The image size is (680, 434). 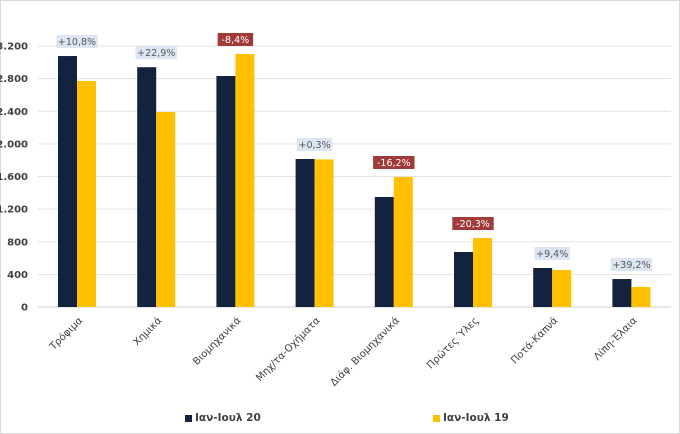 What do you see at coordinates (365, 351) in the screenshot?
I see `x-category-label: Διάφ. Βιομηχανικά` at bounding box center [365, 351].